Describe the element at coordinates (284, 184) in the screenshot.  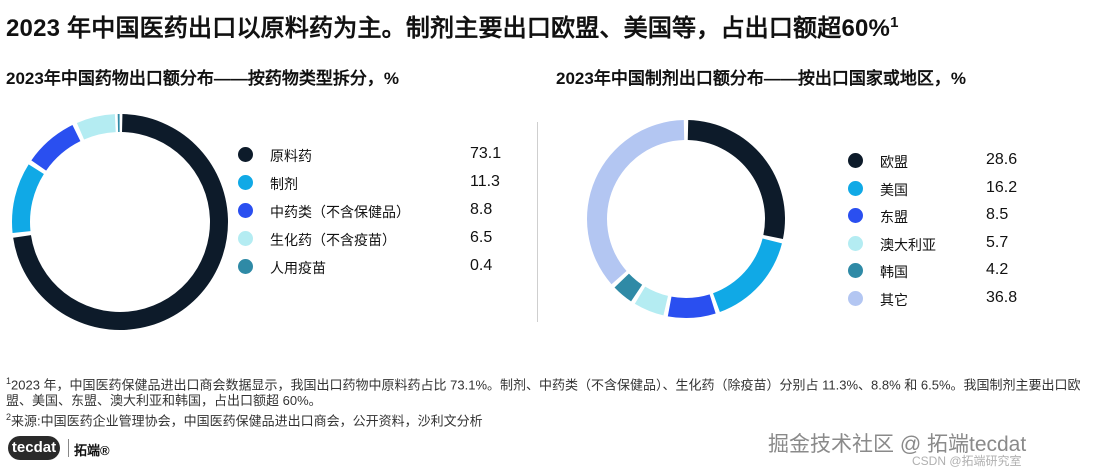
I see `legend-label: 制剂` at that location.